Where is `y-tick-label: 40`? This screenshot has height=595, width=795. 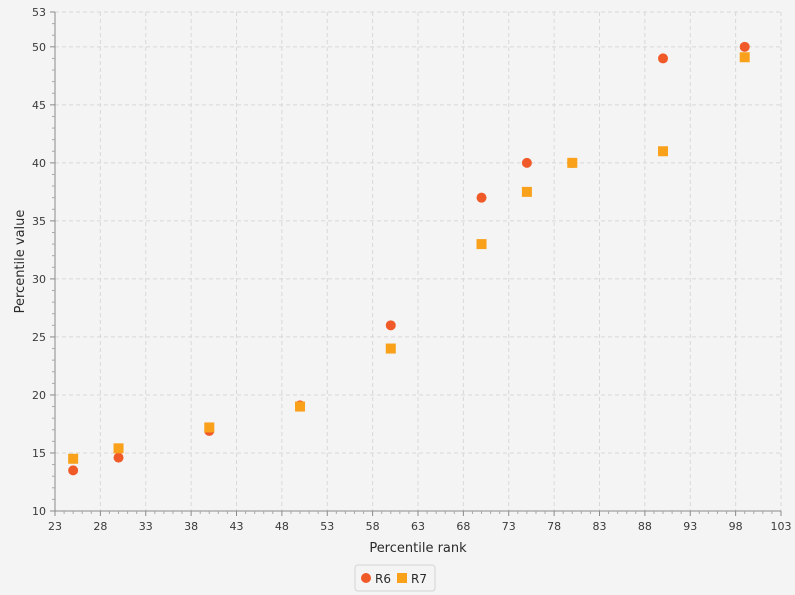
y-tick-label: 40 is located at coordinates (39, 163).